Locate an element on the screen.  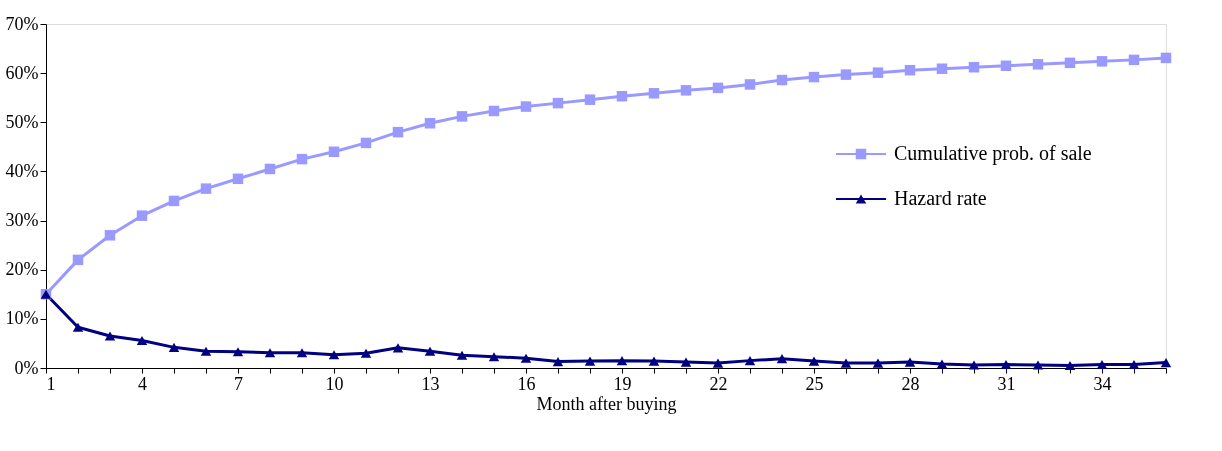
x-axis-title: Month after buying is located at coordinates (606, 403).